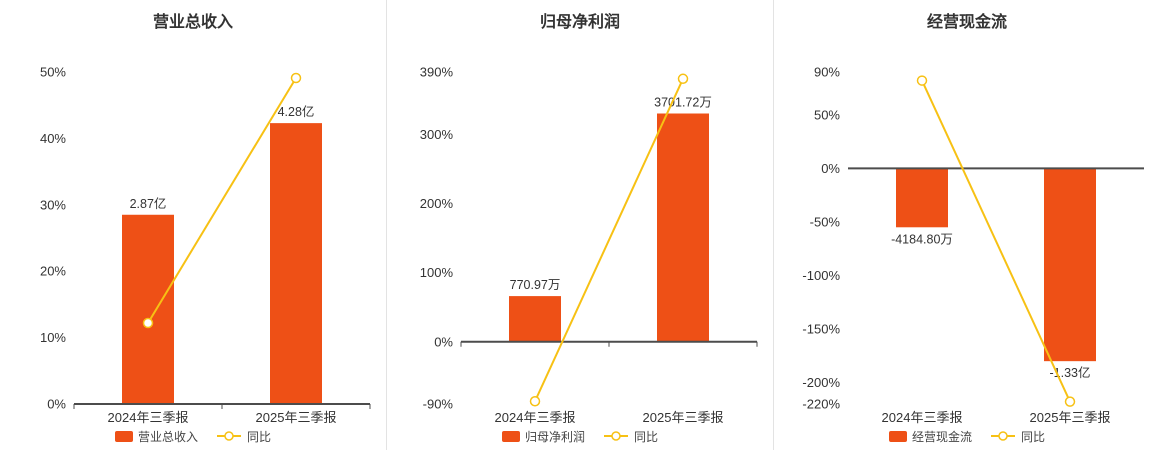 The height and width of the screenshot is (450, 1160). Describe the element at coordinates (53, 138) in the screenshot. I see `y-tick-label: 40%` at that location.